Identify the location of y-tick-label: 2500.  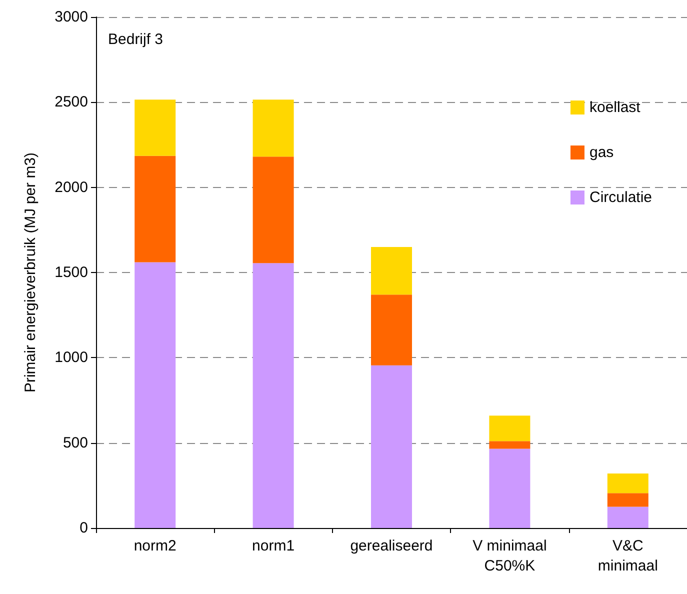
(71, 102).